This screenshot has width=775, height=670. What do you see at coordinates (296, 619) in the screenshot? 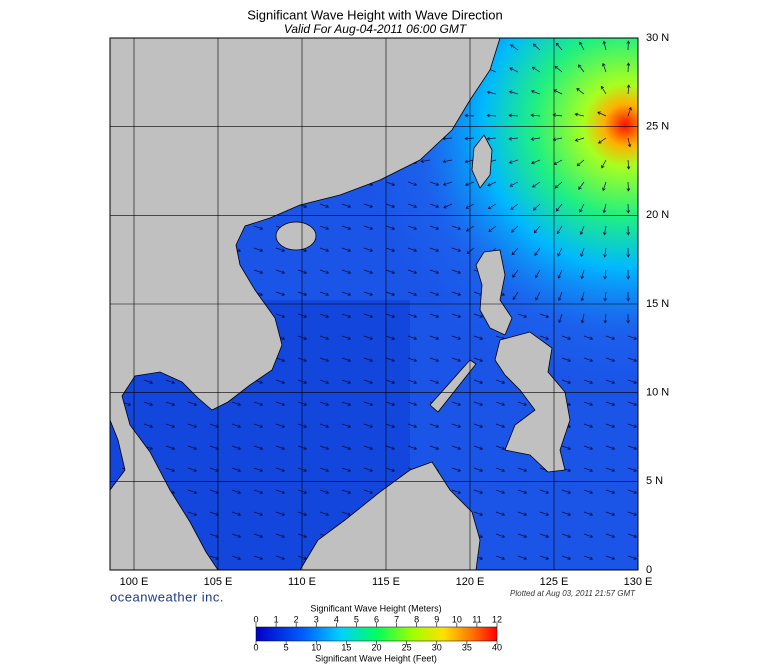
I see `colorbar-tick-label: 2` at bounding box center [296, 619].